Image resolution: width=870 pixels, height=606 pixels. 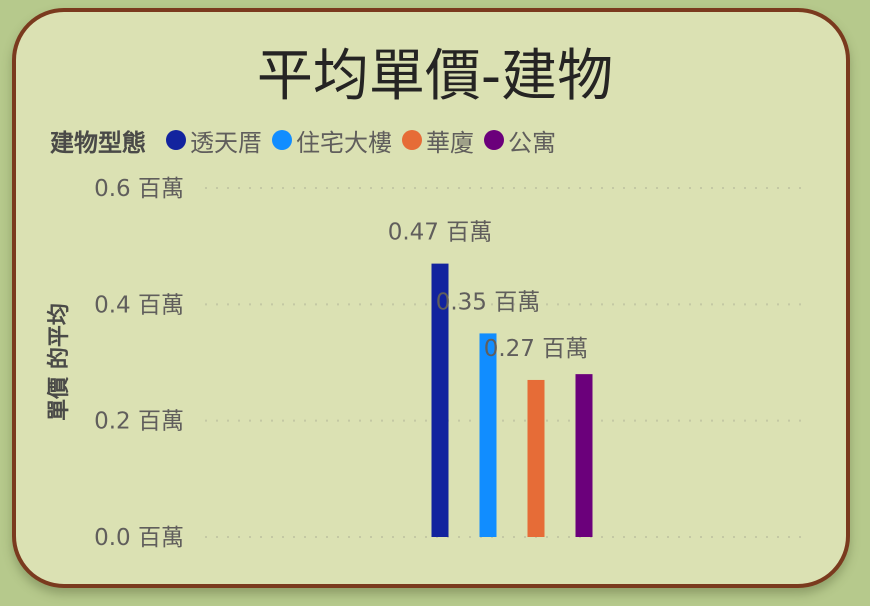 I want to click on bars, so click(x=512, y=400).